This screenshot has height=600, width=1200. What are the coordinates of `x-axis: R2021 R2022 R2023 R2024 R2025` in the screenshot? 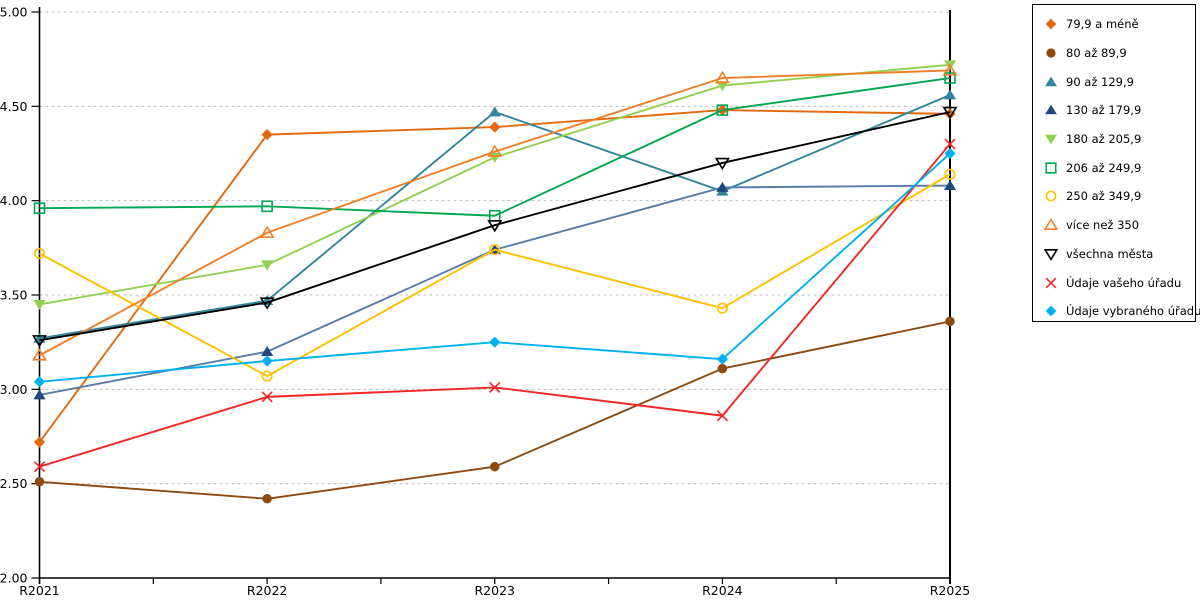 It's located at (494, 588).